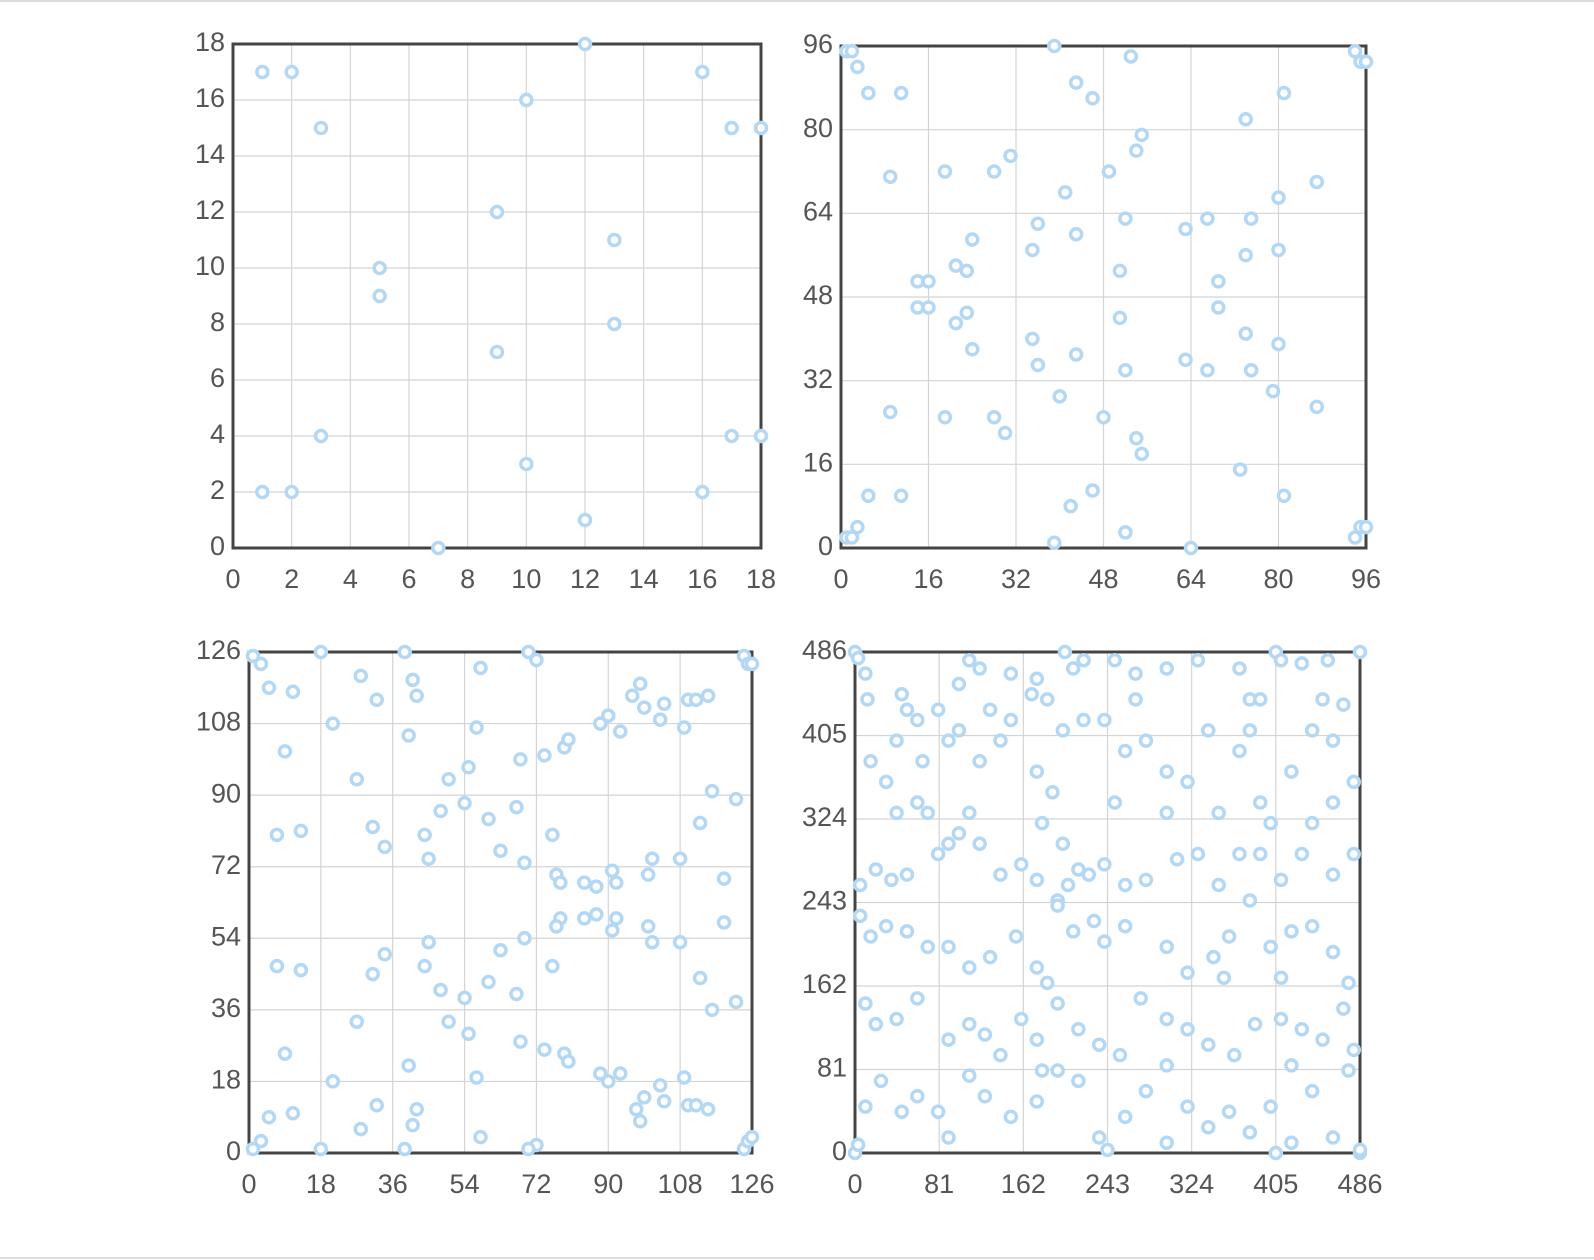  Describe the element at coordinates (217, 378) in the screenshot. I see `y-tick-label: 6` at that location.